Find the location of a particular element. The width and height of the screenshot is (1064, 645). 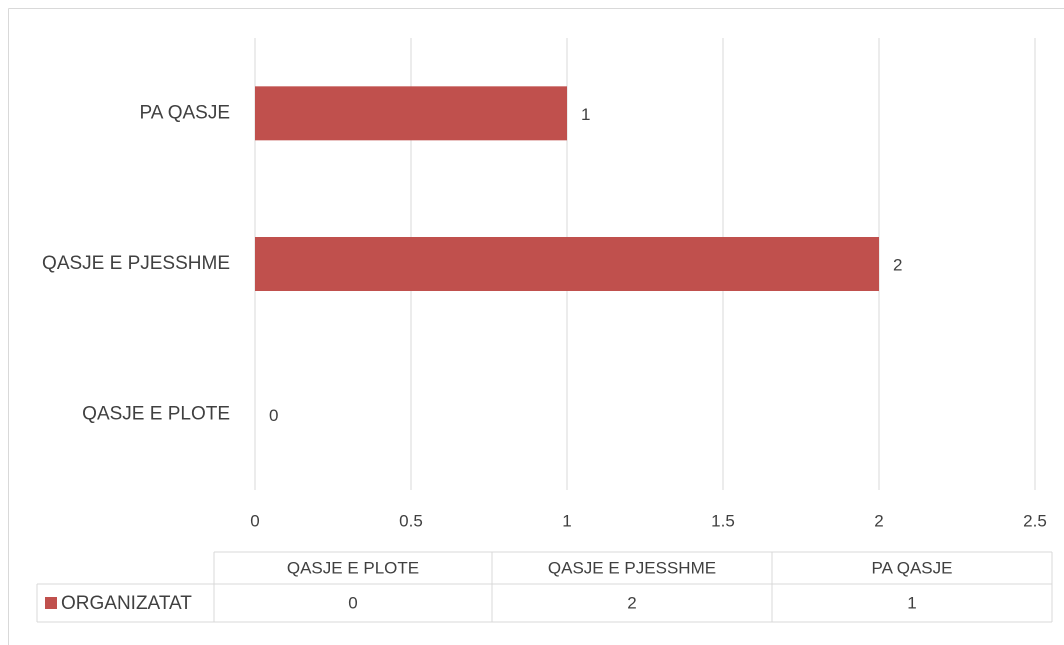

x-tick-label: 2.5 is located at coordinates (1035, 520).